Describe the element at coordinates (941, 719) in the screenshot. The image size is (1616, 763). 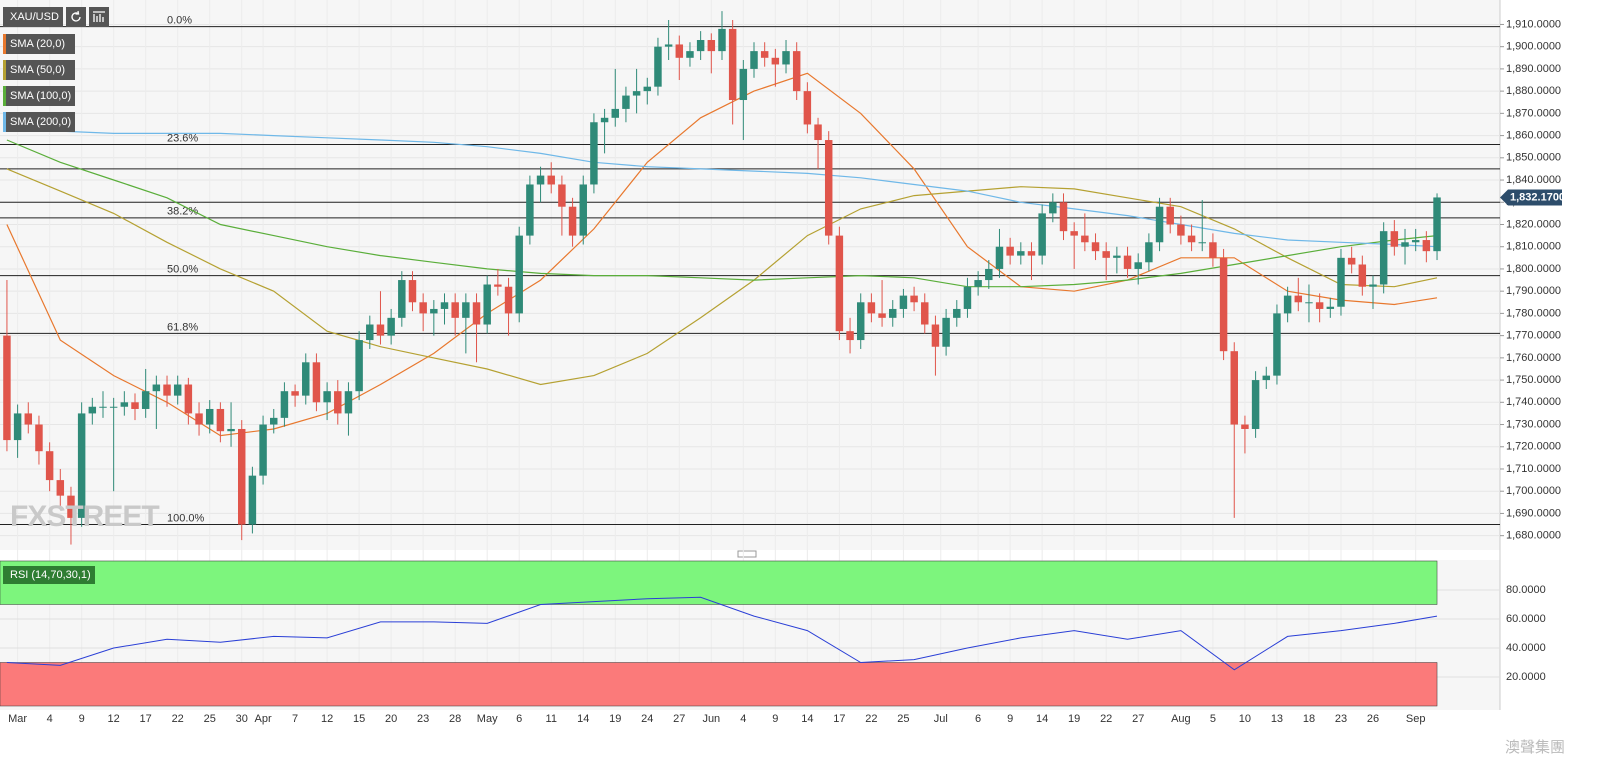
I see `x-tick-label: Jul` at that location.